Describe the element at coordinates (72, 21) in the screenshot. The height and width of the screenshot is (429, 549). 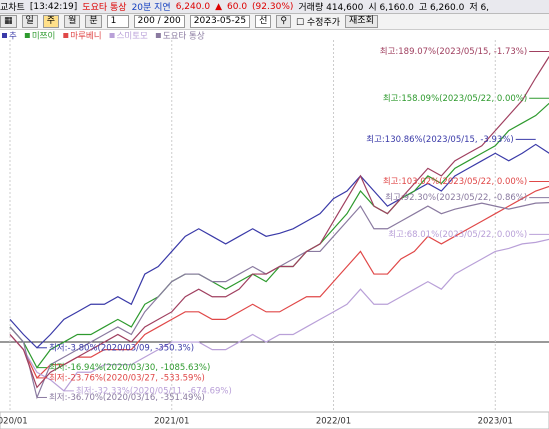
I see `period: 월` at that location.